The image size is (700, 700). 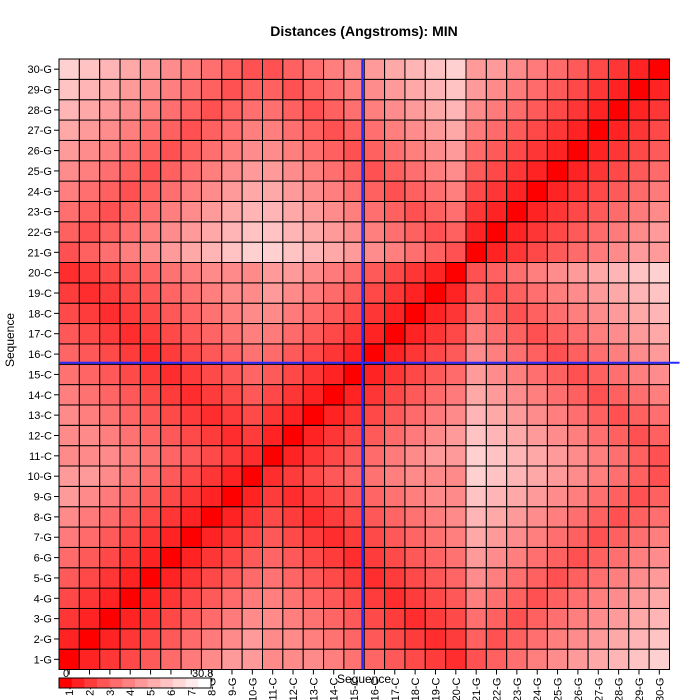 I want to click on heatmap-cell-9-G-15-C, so click(x=354, y=496).